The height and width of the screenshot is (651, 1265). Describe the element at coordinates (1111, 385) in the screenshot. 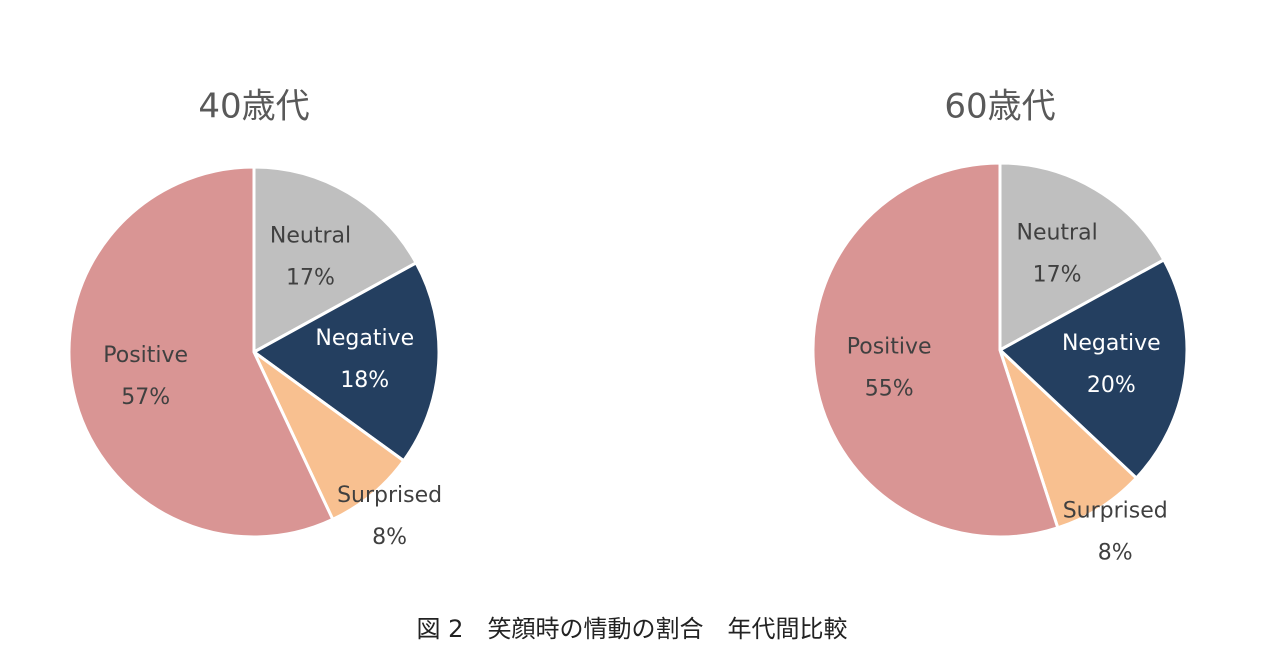

I see `slice-value: 20%` at that location.